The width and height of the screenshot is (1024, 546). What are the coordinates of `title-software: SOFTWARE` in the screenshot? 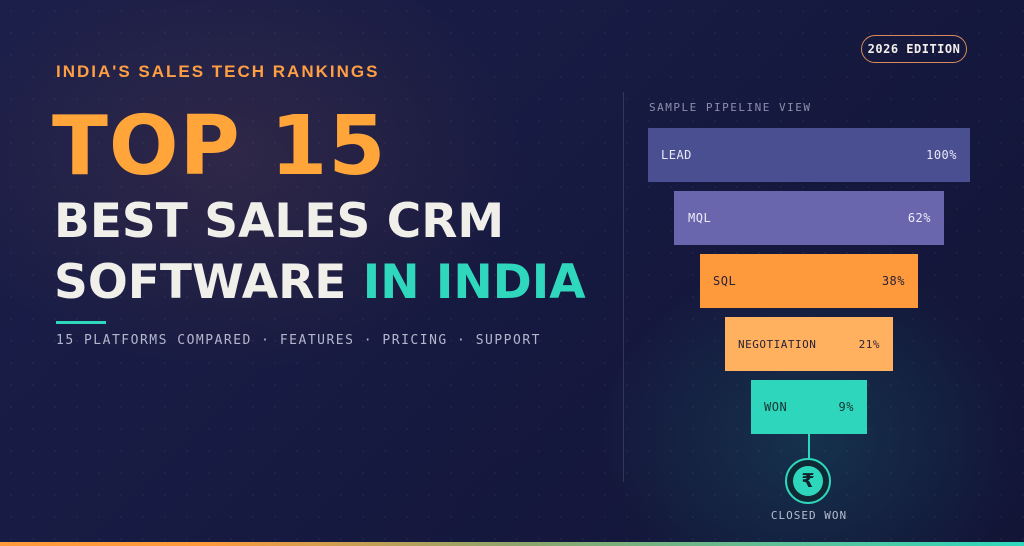 It's located at (200, 282).